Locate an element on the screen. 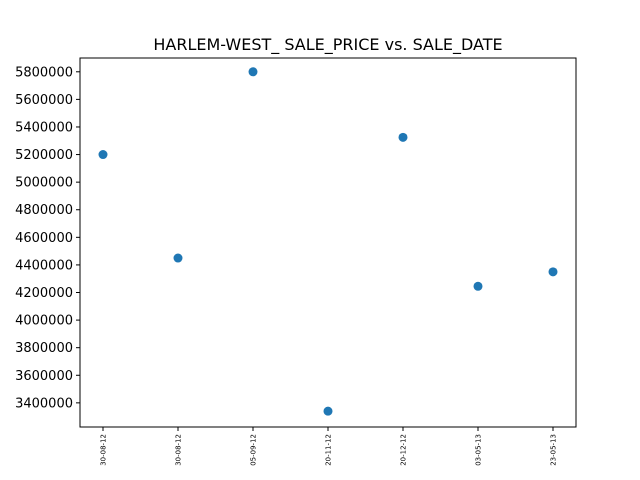 The height and width of the screenshot is (480, 640). x-tick-label: 20-12-12 is located at coordinates (404, 450).